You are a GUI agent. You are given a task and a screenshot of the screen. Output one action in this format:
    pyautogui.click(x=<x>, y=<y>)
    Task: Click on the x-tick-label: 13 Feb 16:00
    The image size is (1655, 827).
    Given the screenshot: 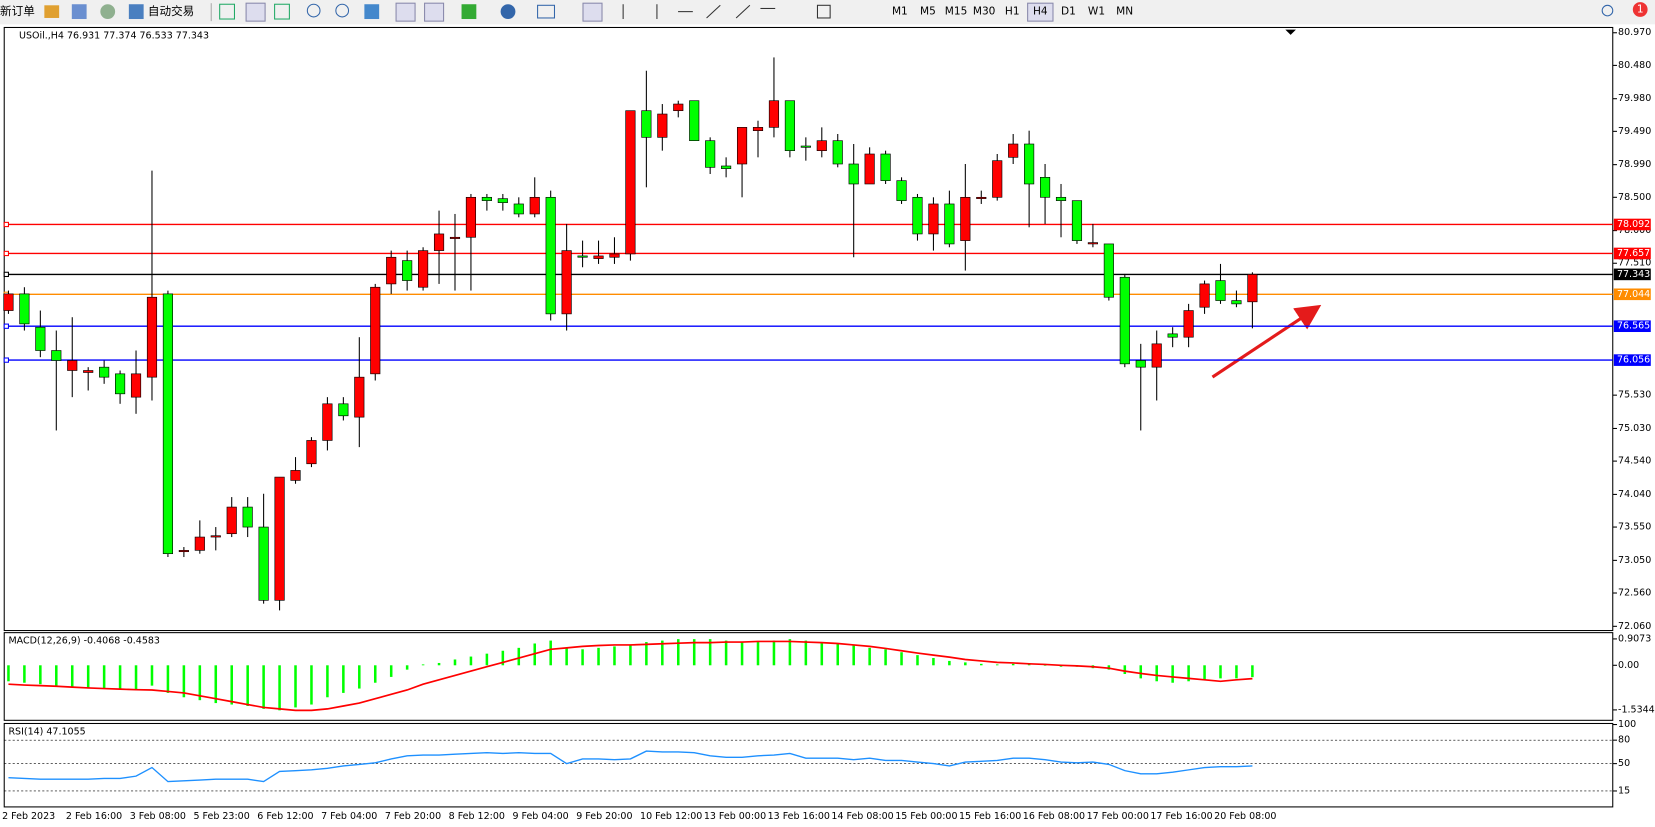 What is the action you would take?
    pyautogui.click(x=799, y=816)
    